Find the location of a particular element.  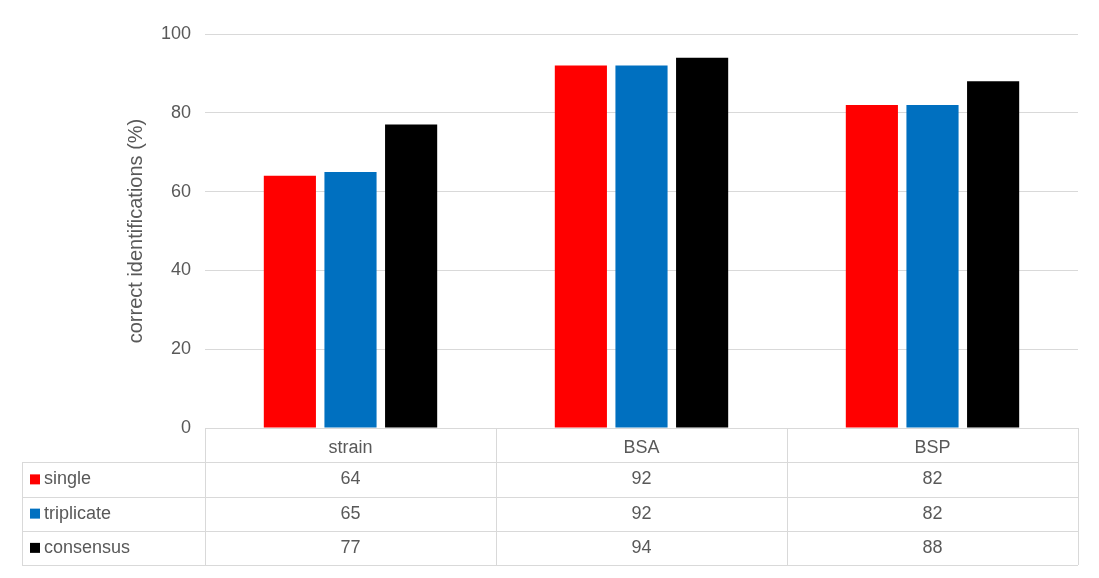

data-label: 65 is located at coordinates (350, 512).